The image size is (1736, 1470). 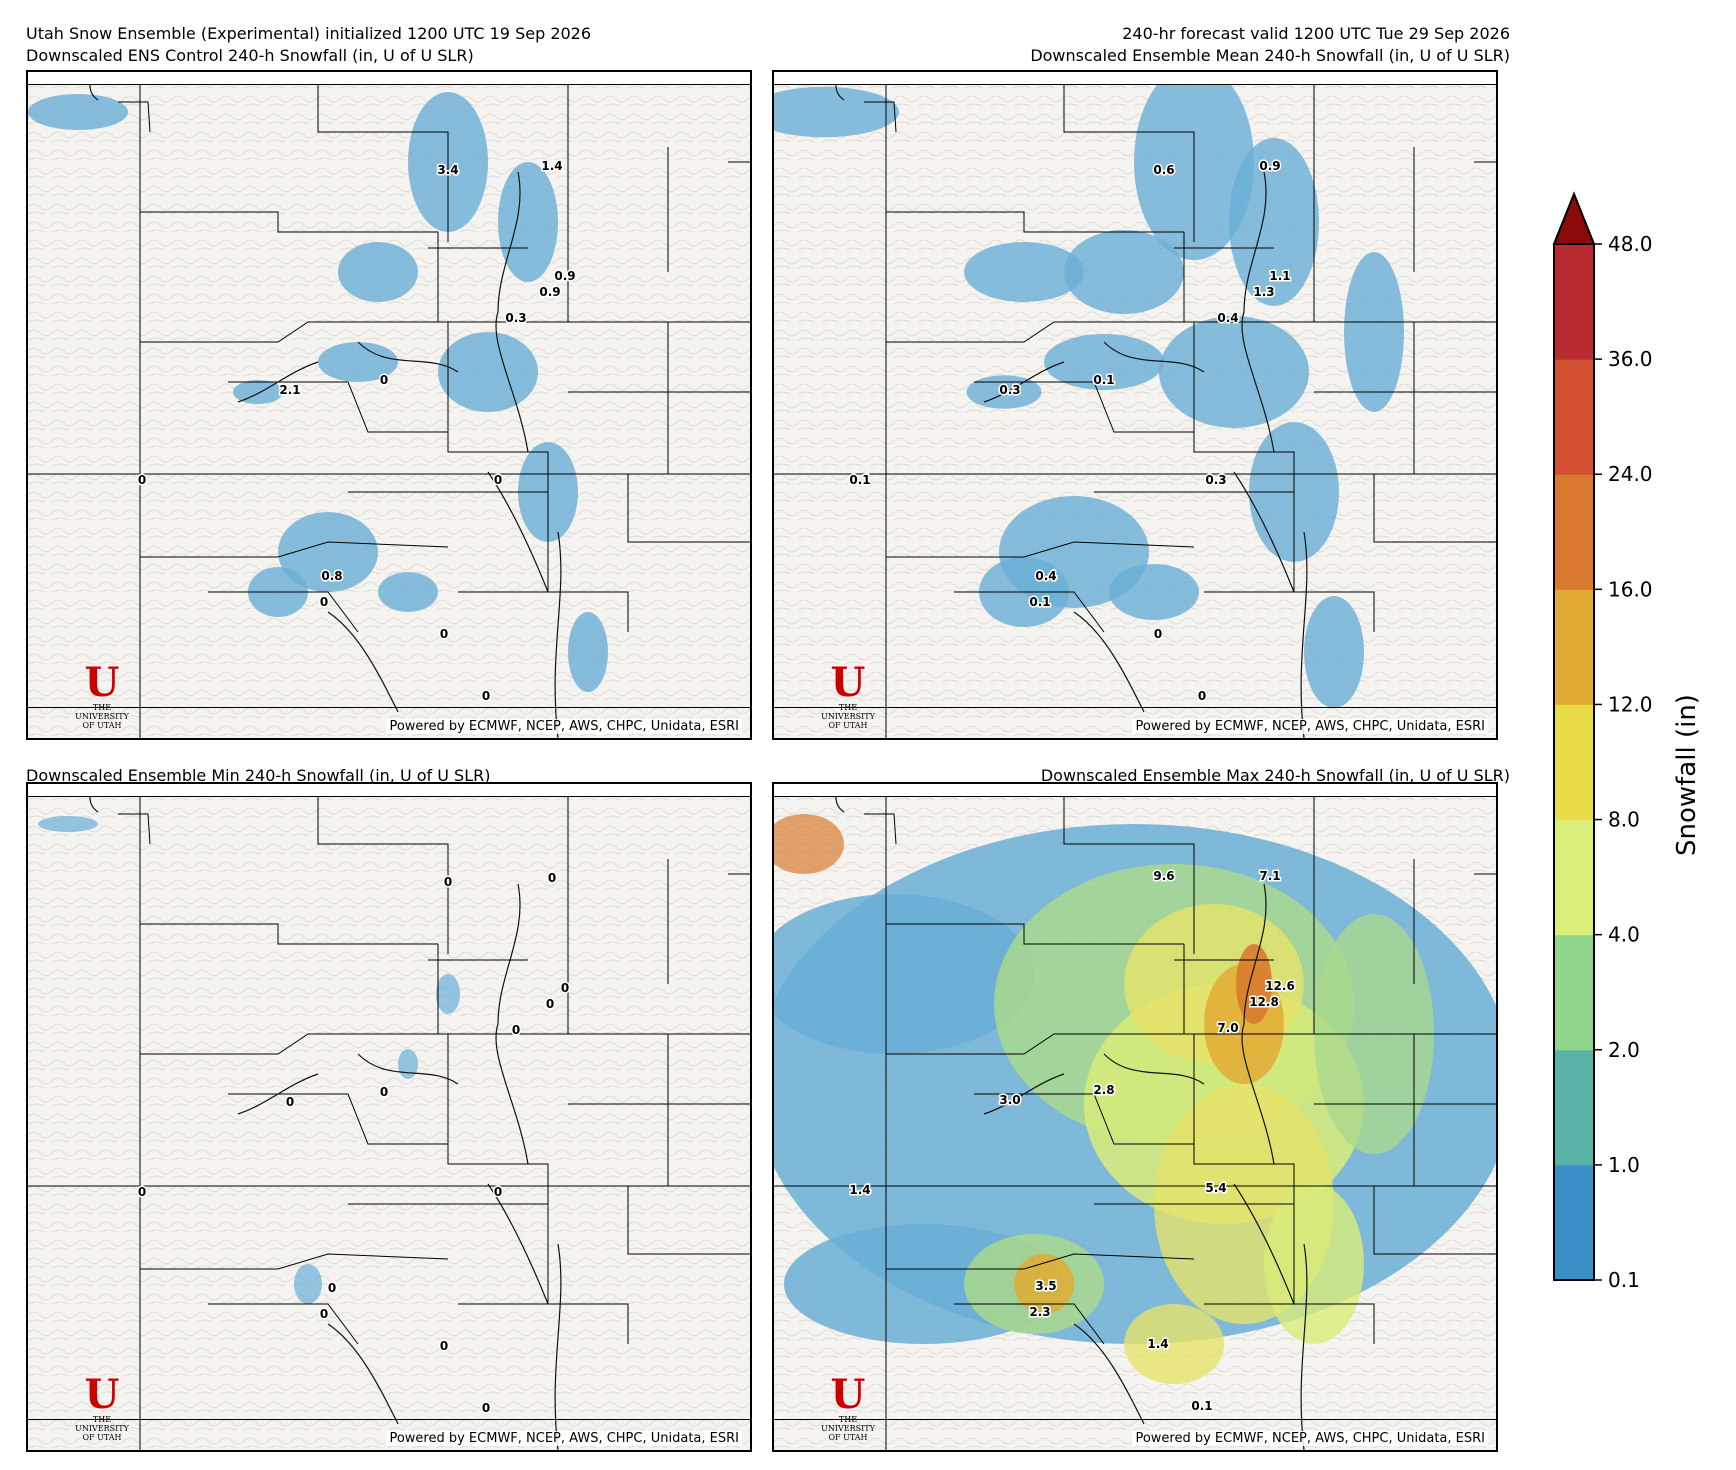 What do you see at coordinates (1215, 1188) in the screenshot?
I see `station-snowfall-label: 5.4` at bounding box center [1215, 1188].